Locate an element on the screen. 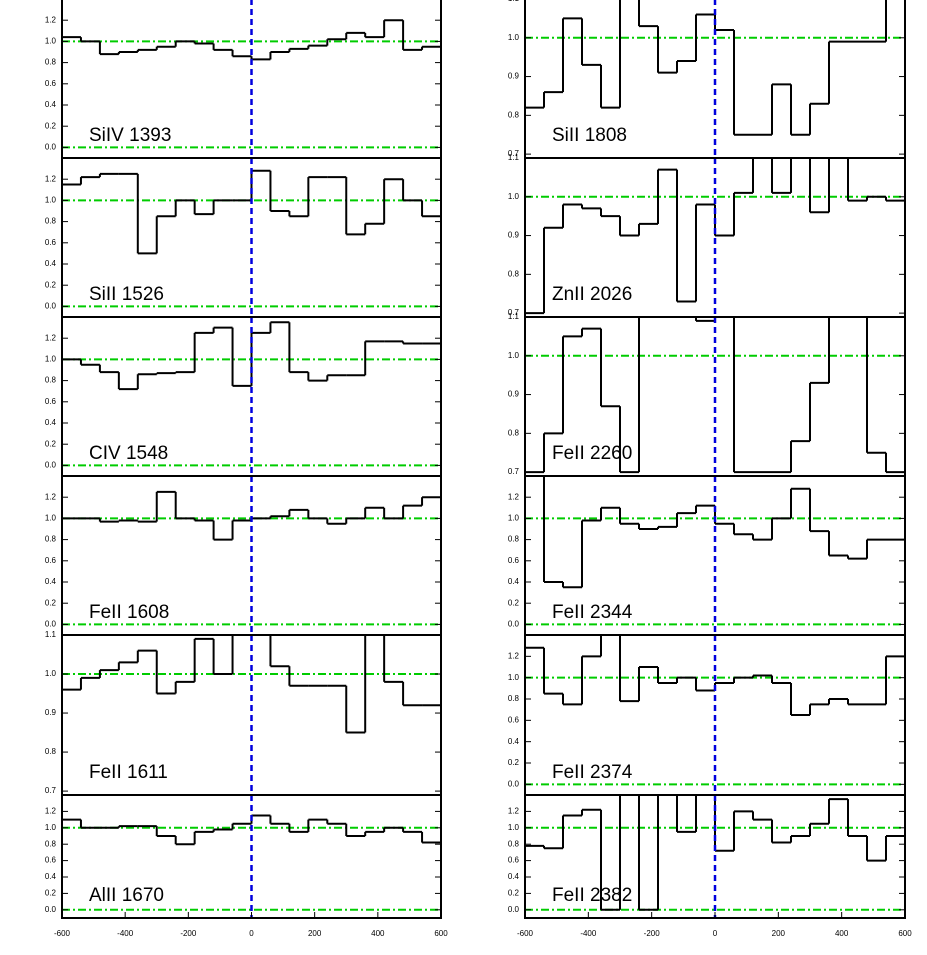 This screenshot has width=927, height=955. panel: 0.0 0.2 0.4 0.6 0.8 1.0 1.2 FeII 2344 is located at coordinates (707, 555).